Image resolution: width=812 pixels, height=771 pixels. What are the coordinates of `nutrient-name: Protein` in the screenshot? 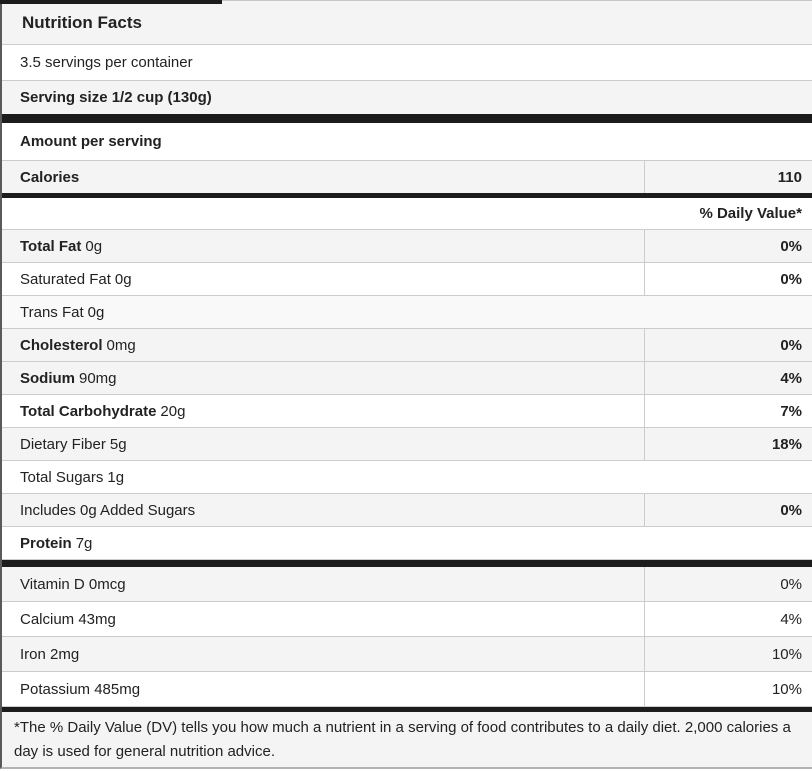 It's located at (46, 543).